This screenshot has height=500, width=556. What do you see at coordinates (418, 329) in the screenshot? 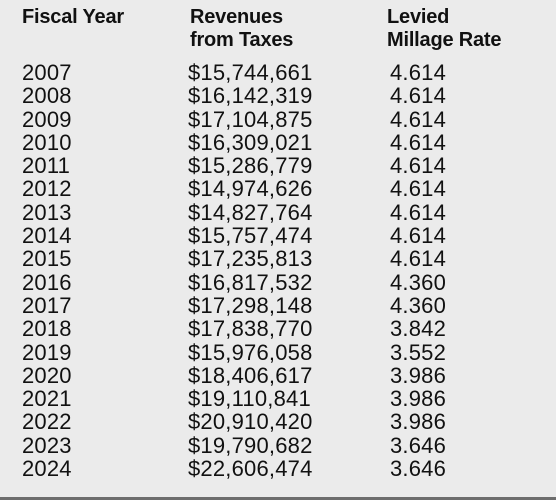
I see `cell-millage-rate: 3.842` at bounding box center [418, 329].